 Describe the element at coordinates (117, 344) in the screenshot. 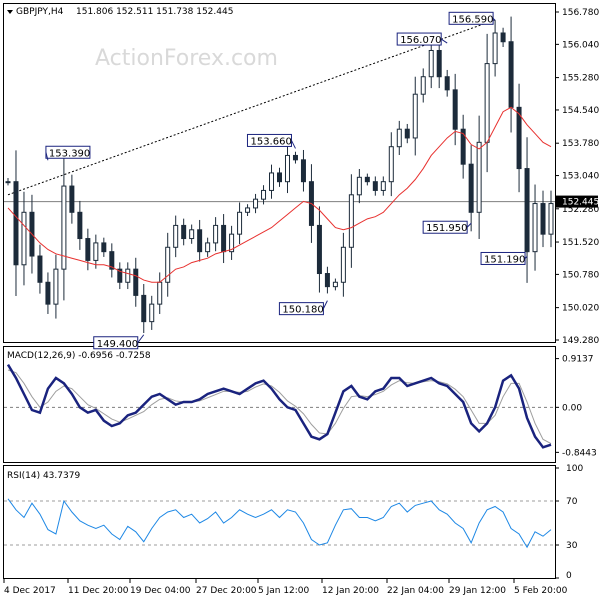

I see `annotation-label: 149.400` at that location.